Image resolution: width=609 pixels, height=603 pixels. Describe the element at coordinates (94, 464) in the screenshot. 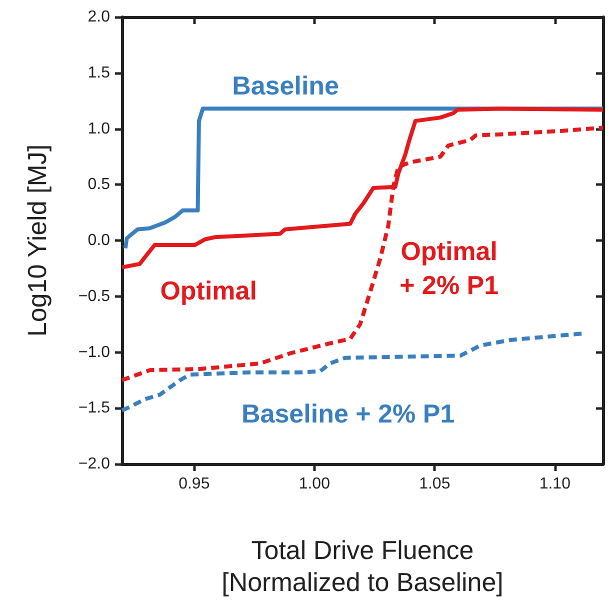

I see `y-tick-label: −2.0` at that location.